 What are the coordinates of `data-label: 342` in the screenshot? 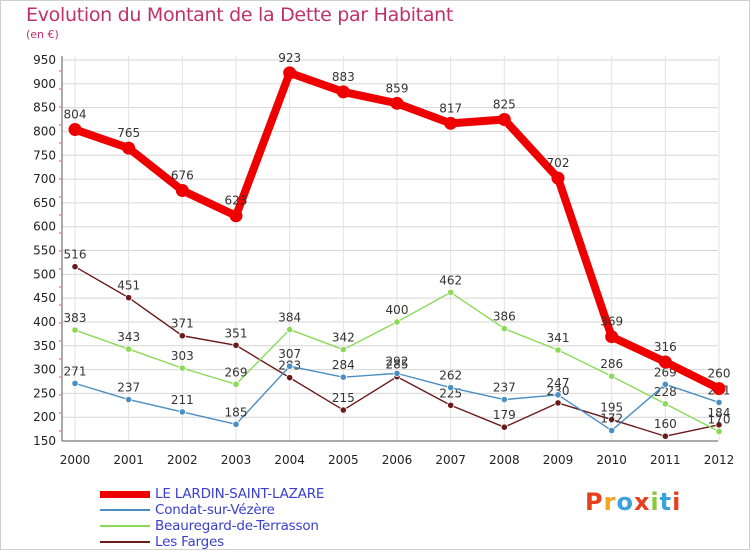 It's located at (343, 338).